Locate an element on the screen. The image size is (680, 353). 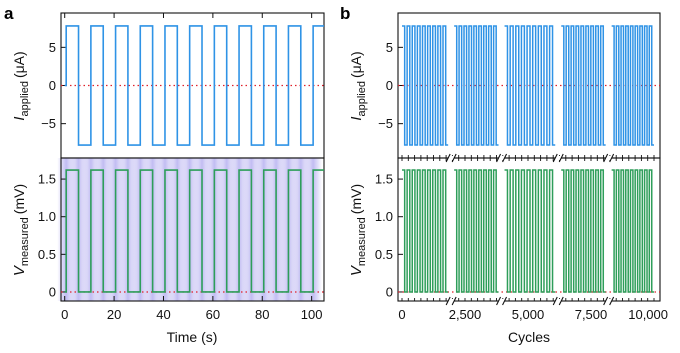
panel-a-xlabel: Time (s) is located at coordinates (192, 337).